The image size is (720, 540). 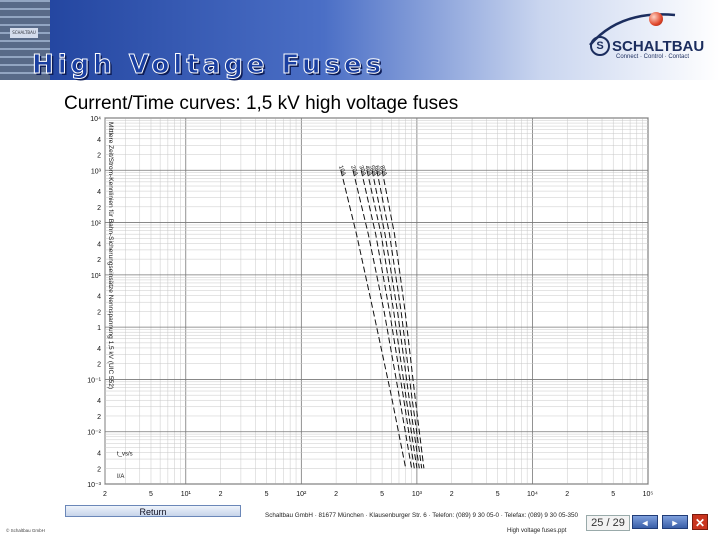 What do you see at coordinates (653, 57) in the screenshot?
I see `company-slogan: Connect · Control · Contact` at bounding box center [653, 57].